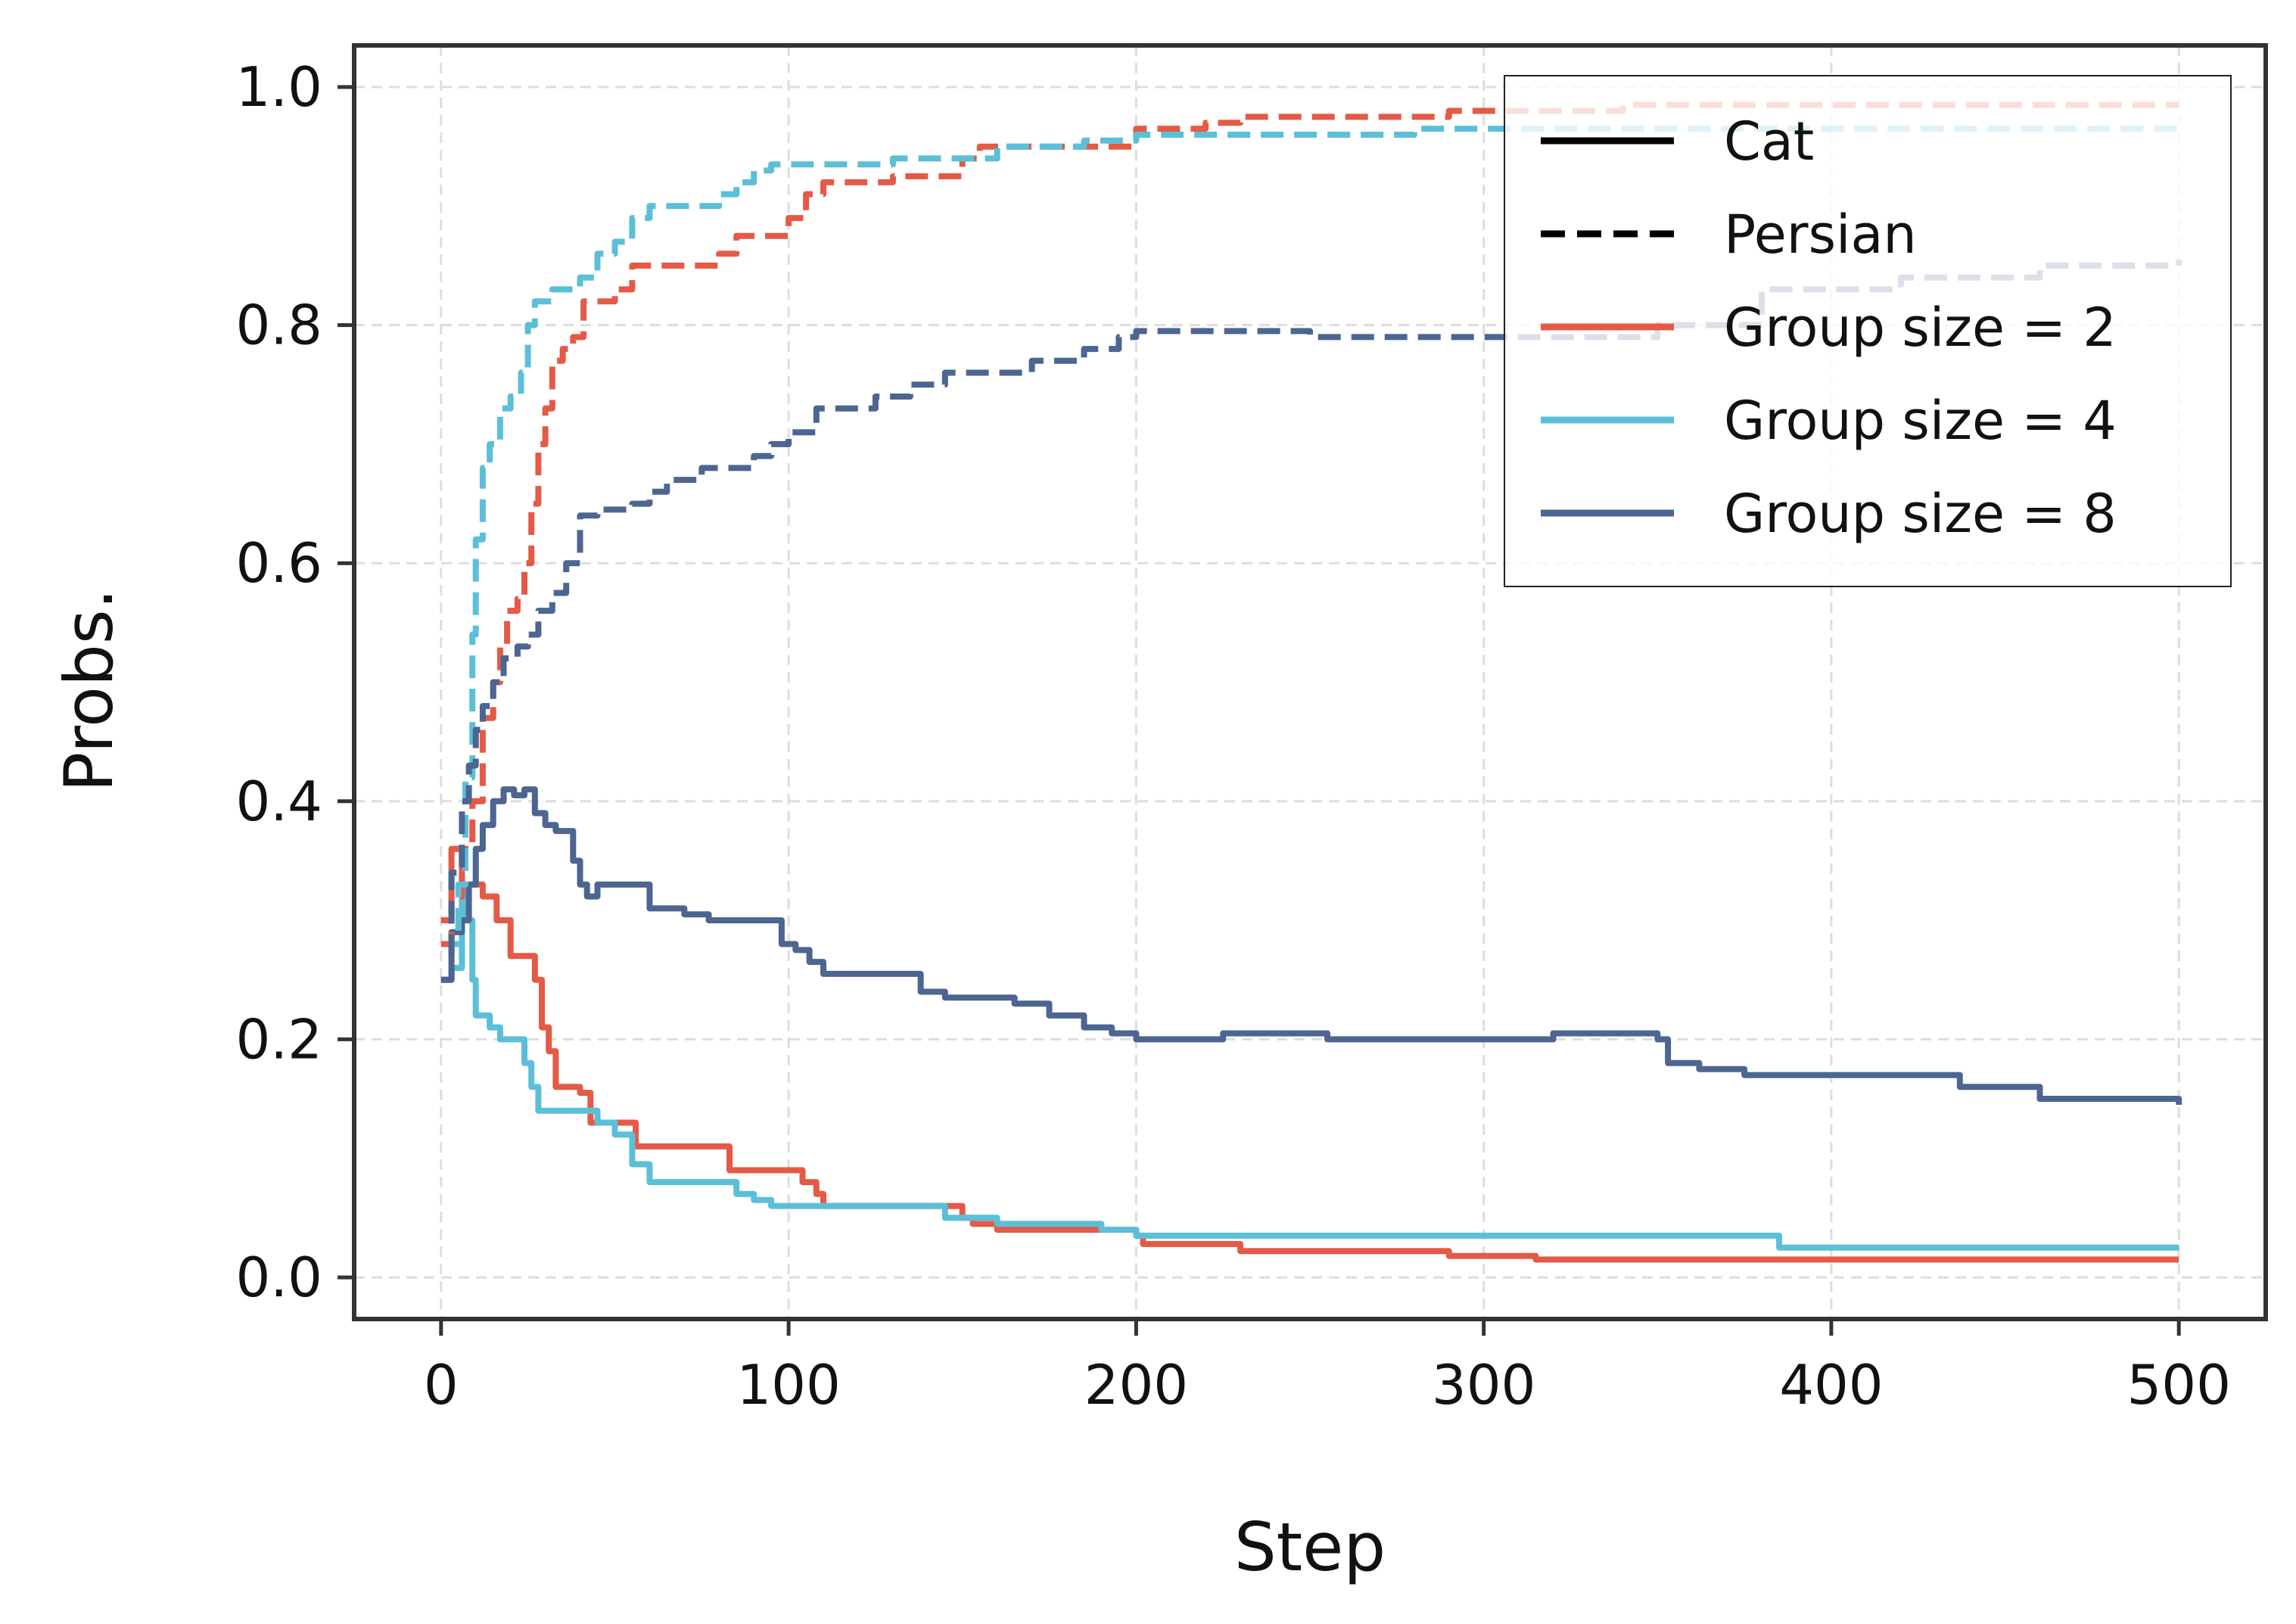 The image size is (2296, 1624). I want to click on y-axis-title: Probs., so click(89, 690).